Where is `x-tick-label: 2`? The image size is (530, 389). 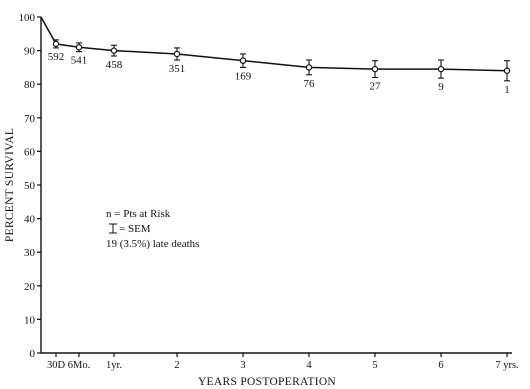
x-tick-label: 2 is located at coordinates (176, 365).